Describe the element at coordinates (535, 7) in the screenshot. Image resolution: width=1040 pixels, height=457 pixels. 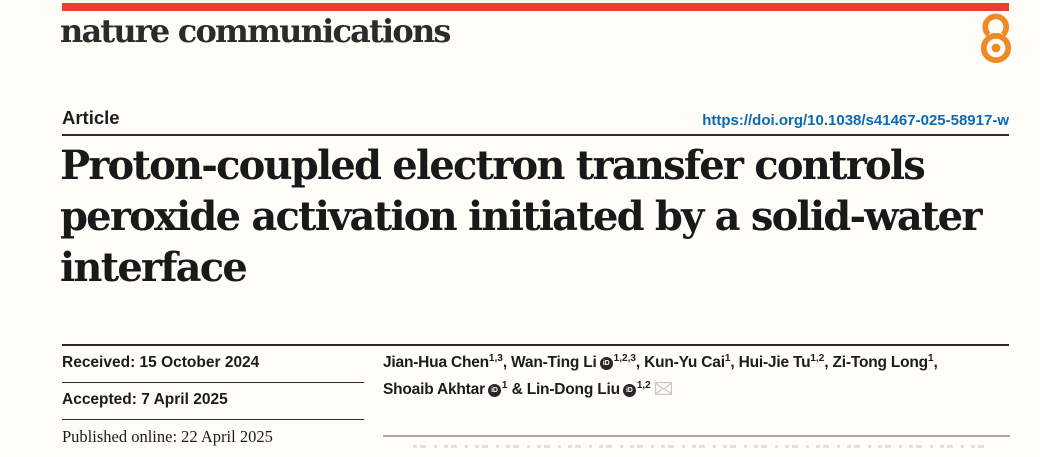
I see `brand-red-bar` at that location.